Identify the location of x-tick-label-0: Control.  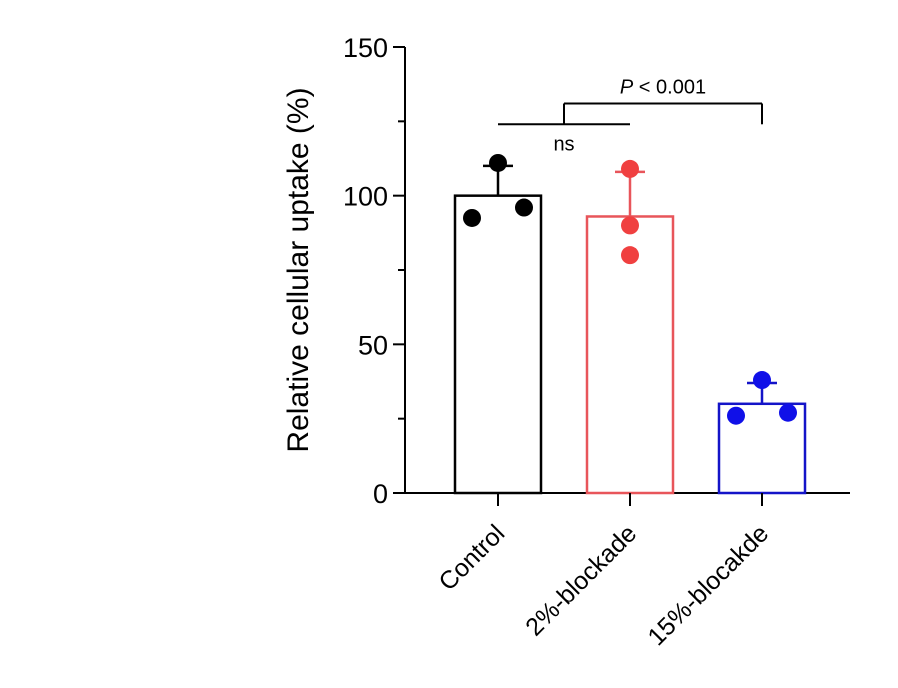
(471, 557).